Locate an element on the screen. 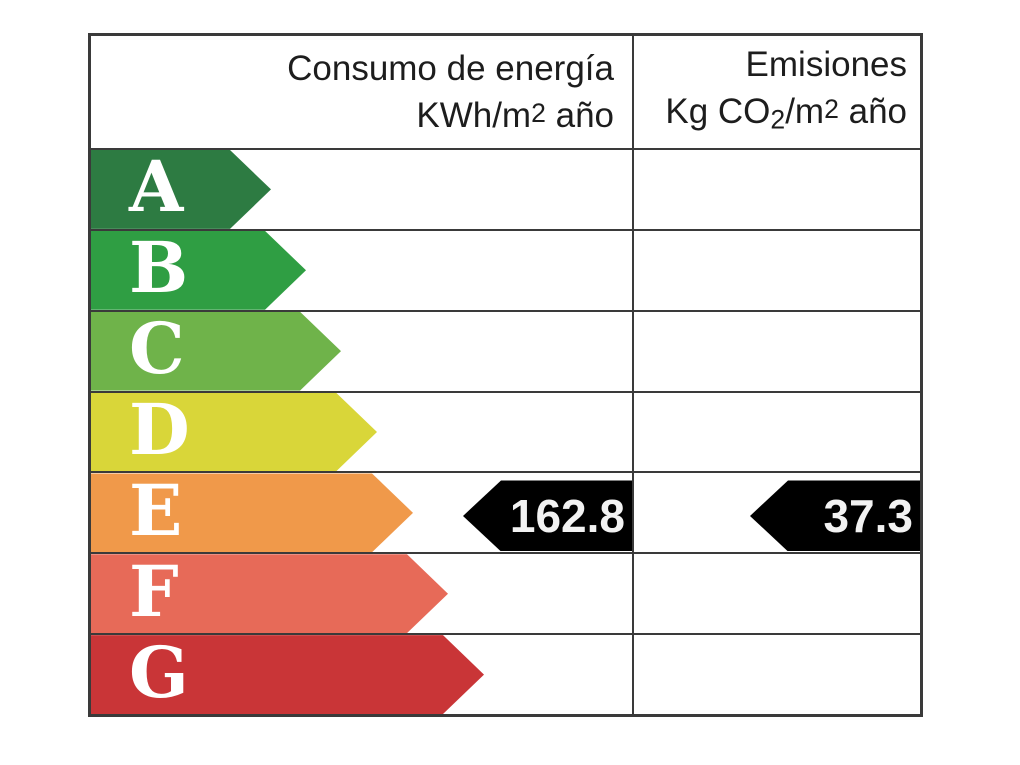  rating-letter-c: C is located at coordinates (157, 349).